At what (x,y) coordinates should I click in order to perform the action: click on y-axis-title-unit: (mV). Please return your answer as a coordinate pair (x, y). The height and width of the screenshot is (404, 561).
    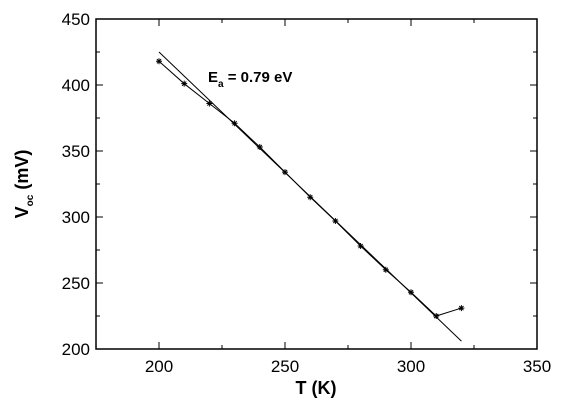
    Looking at the image, I should click on (22, 172).